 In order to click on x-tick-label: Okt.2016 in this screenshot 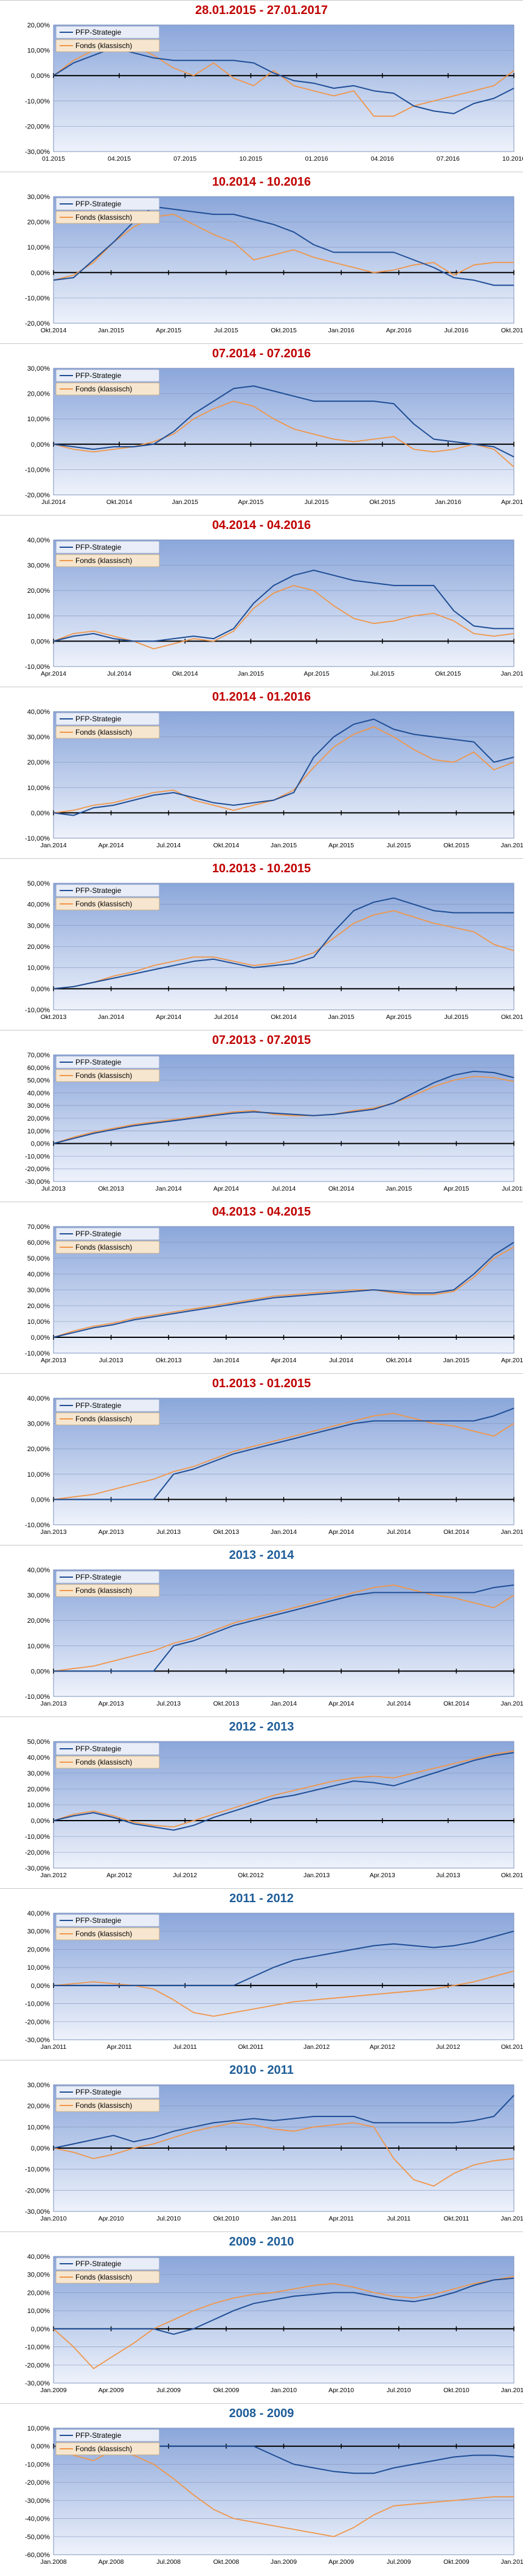, I will do `click(512, 330)`.